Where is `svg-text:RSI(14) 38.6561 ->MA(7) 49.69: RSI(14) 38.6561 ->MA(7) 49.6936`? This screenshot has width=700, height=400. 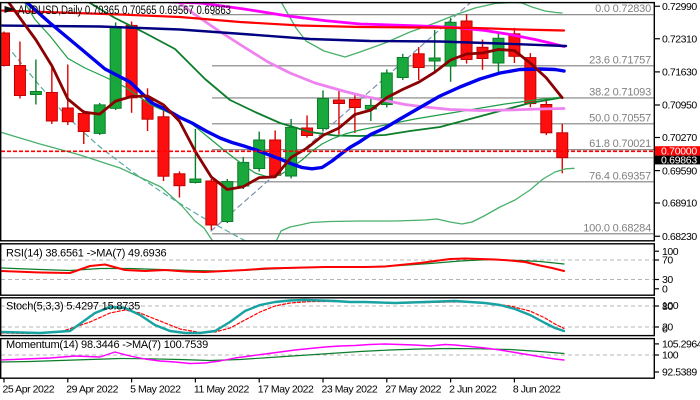
svg-text:RSI(14) 38.6561 ->MA(7) 49.69: RSI(14) 38.6561 ->MA(7) 49.6936 is located at coordinates (86, 254).